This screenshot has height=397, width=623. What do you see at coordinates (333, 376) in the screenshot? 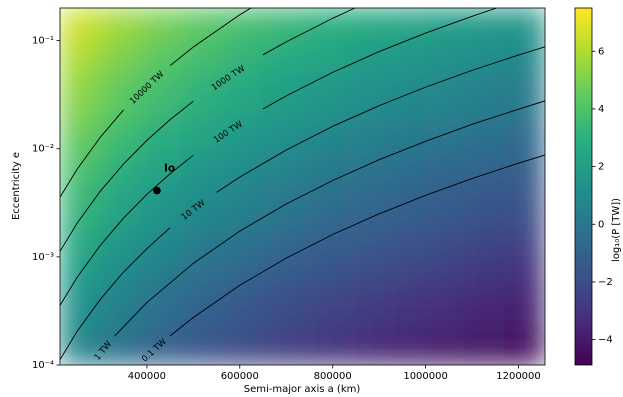
I see `x-tick-label: 800000` at bounding box center [333, 376].